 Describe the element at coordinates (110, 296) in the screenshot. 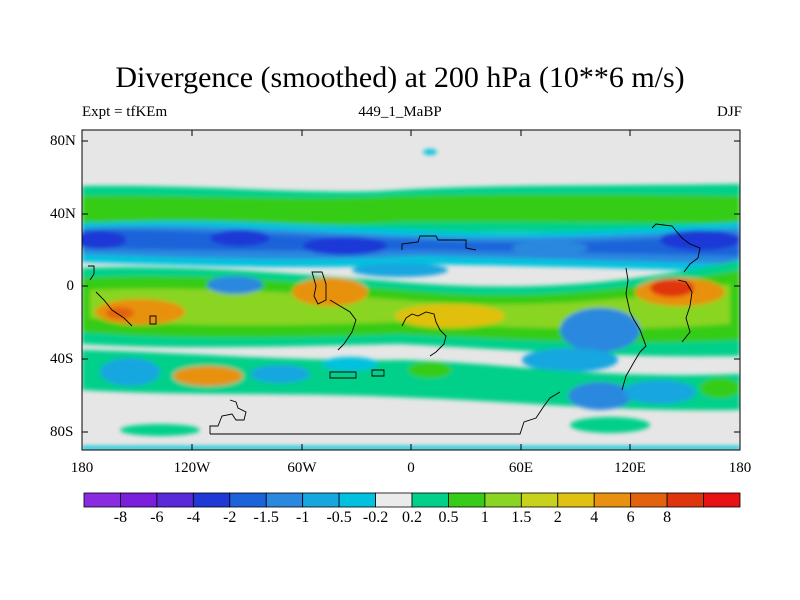

I see `coastline-central-america` at that location.